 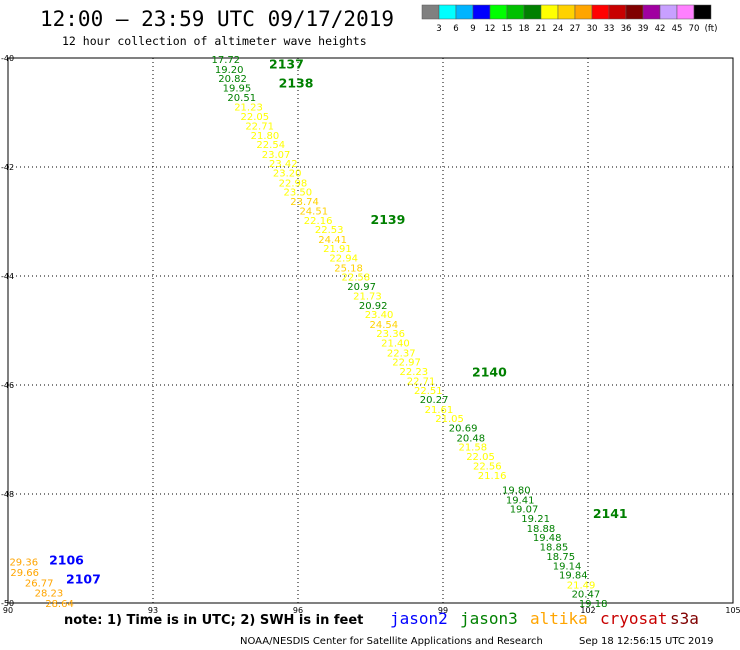 I want to click on swh-value-label: 21.05, so click(x=449, y=419).